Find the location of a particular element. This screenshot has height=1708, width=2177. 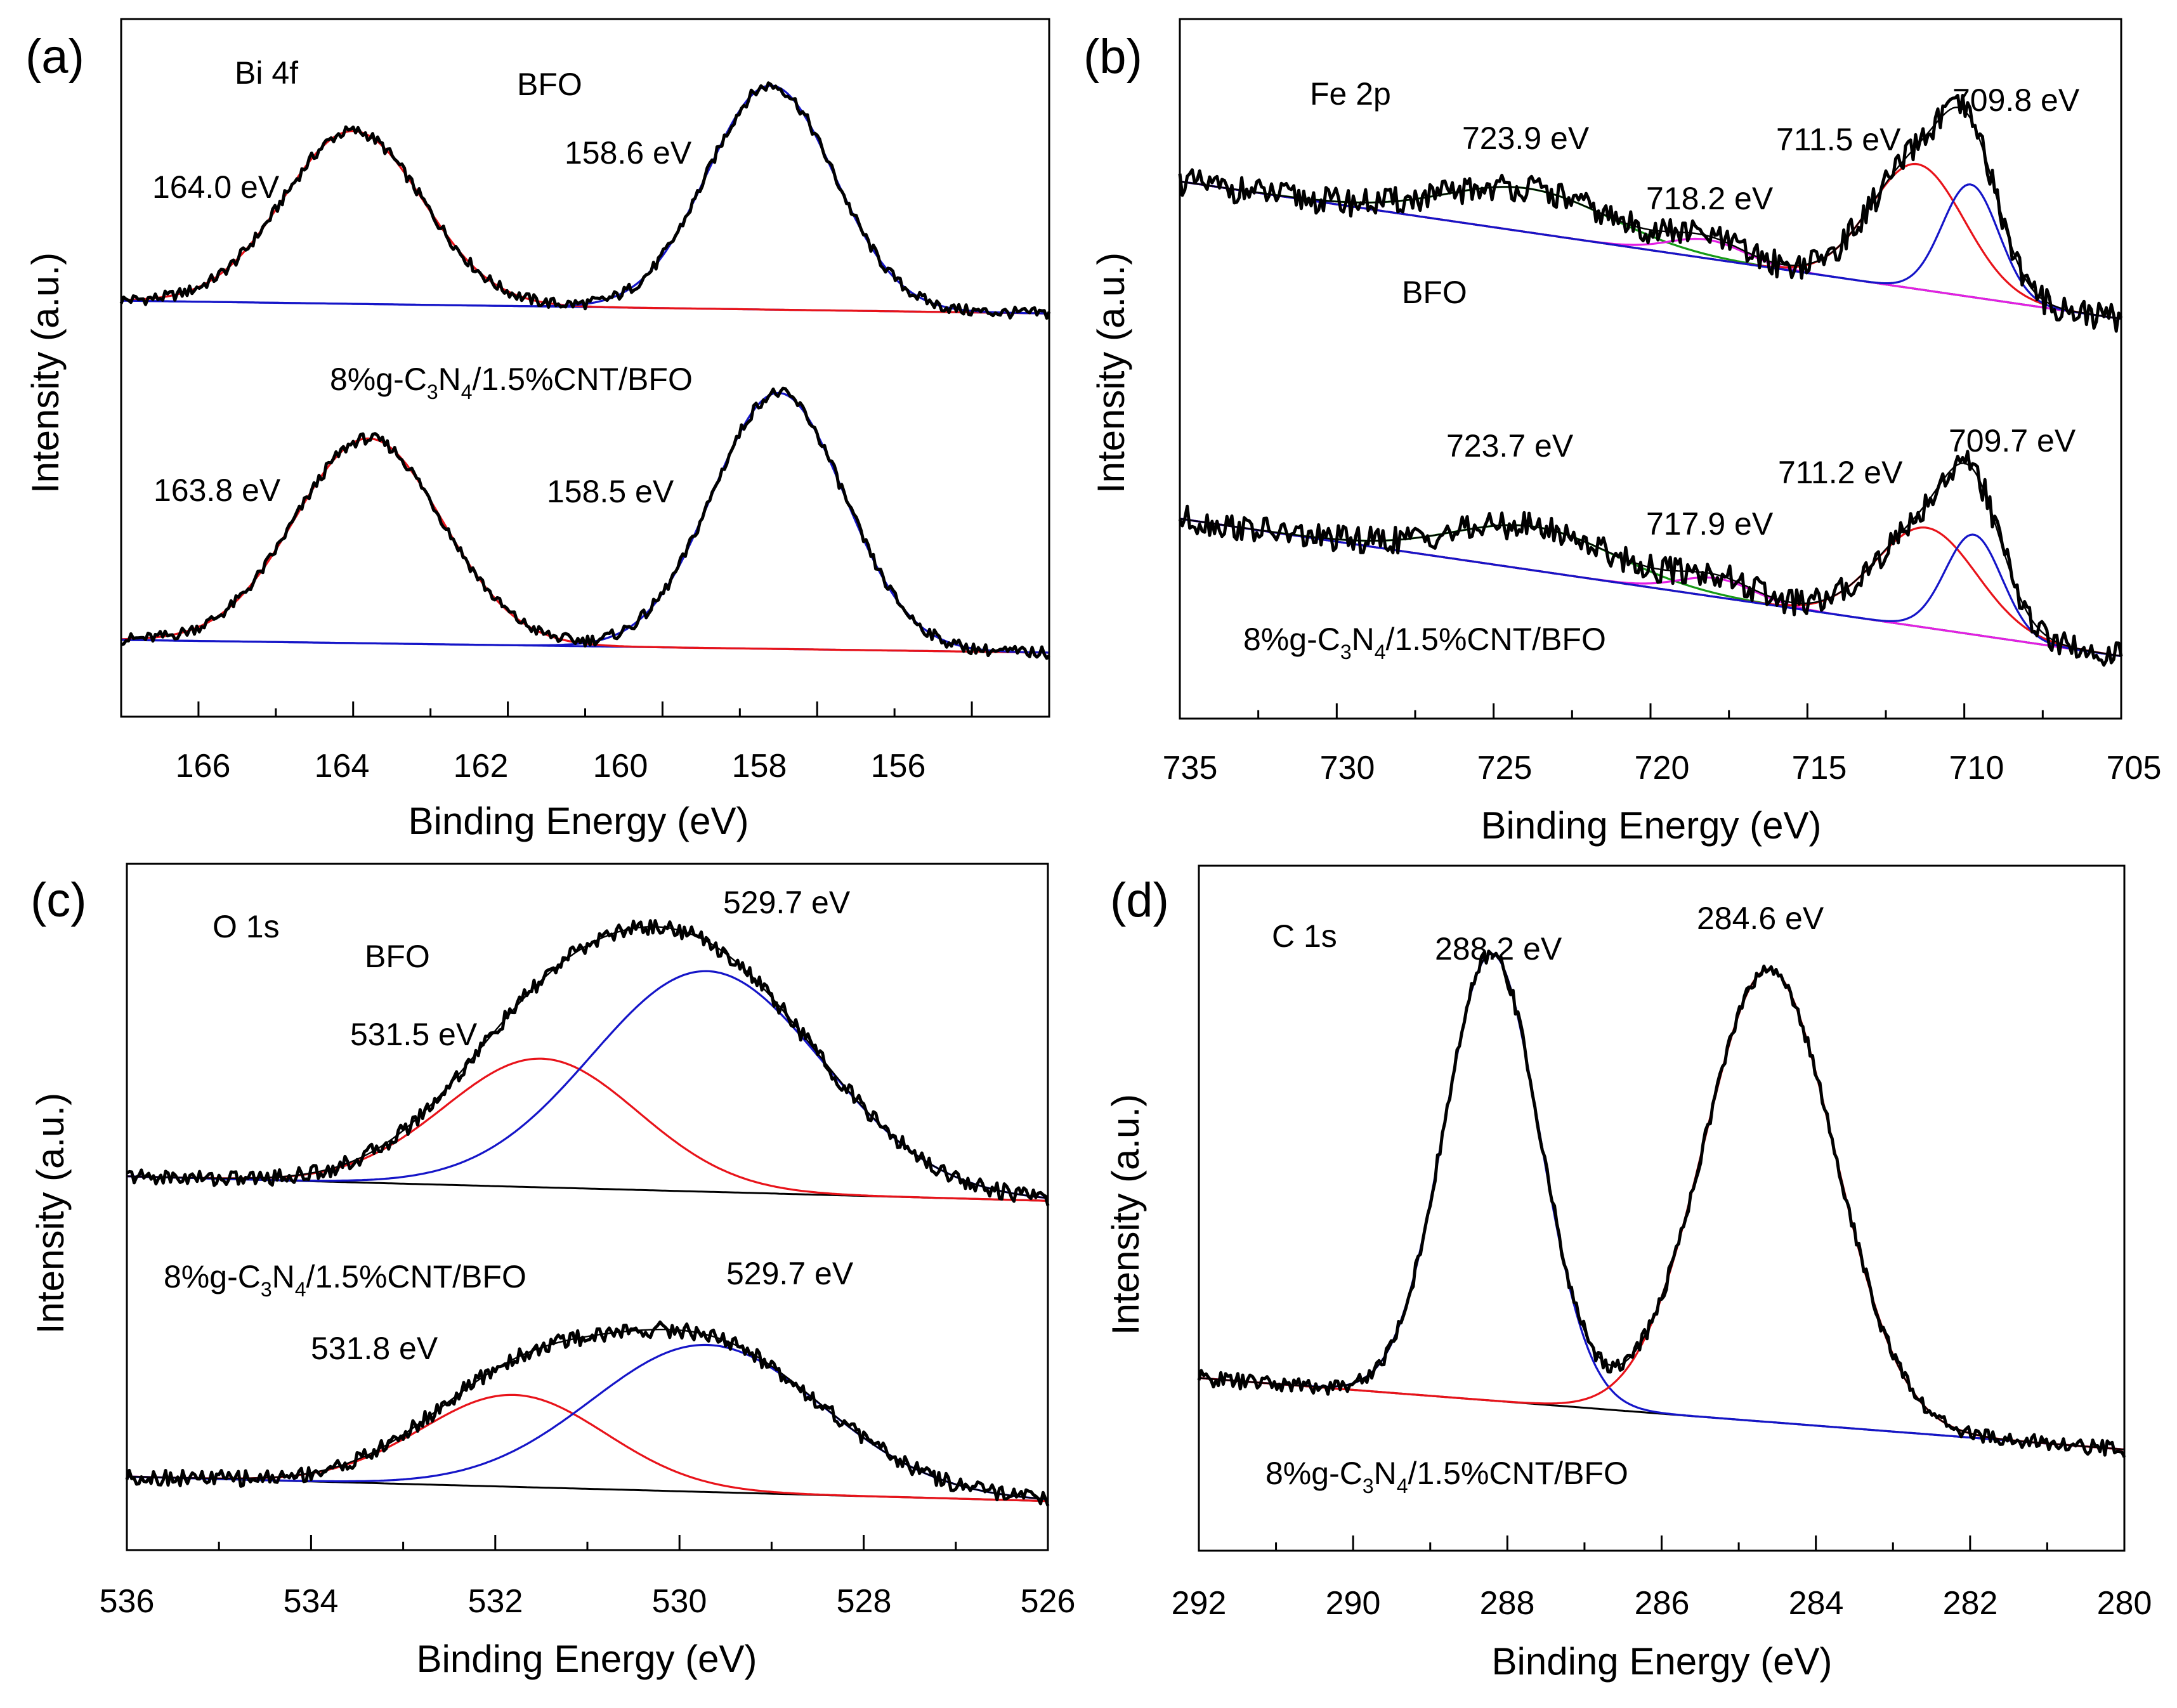

panel-c-x-tick-label-532: 532 is located at coordinates (495, 1601).